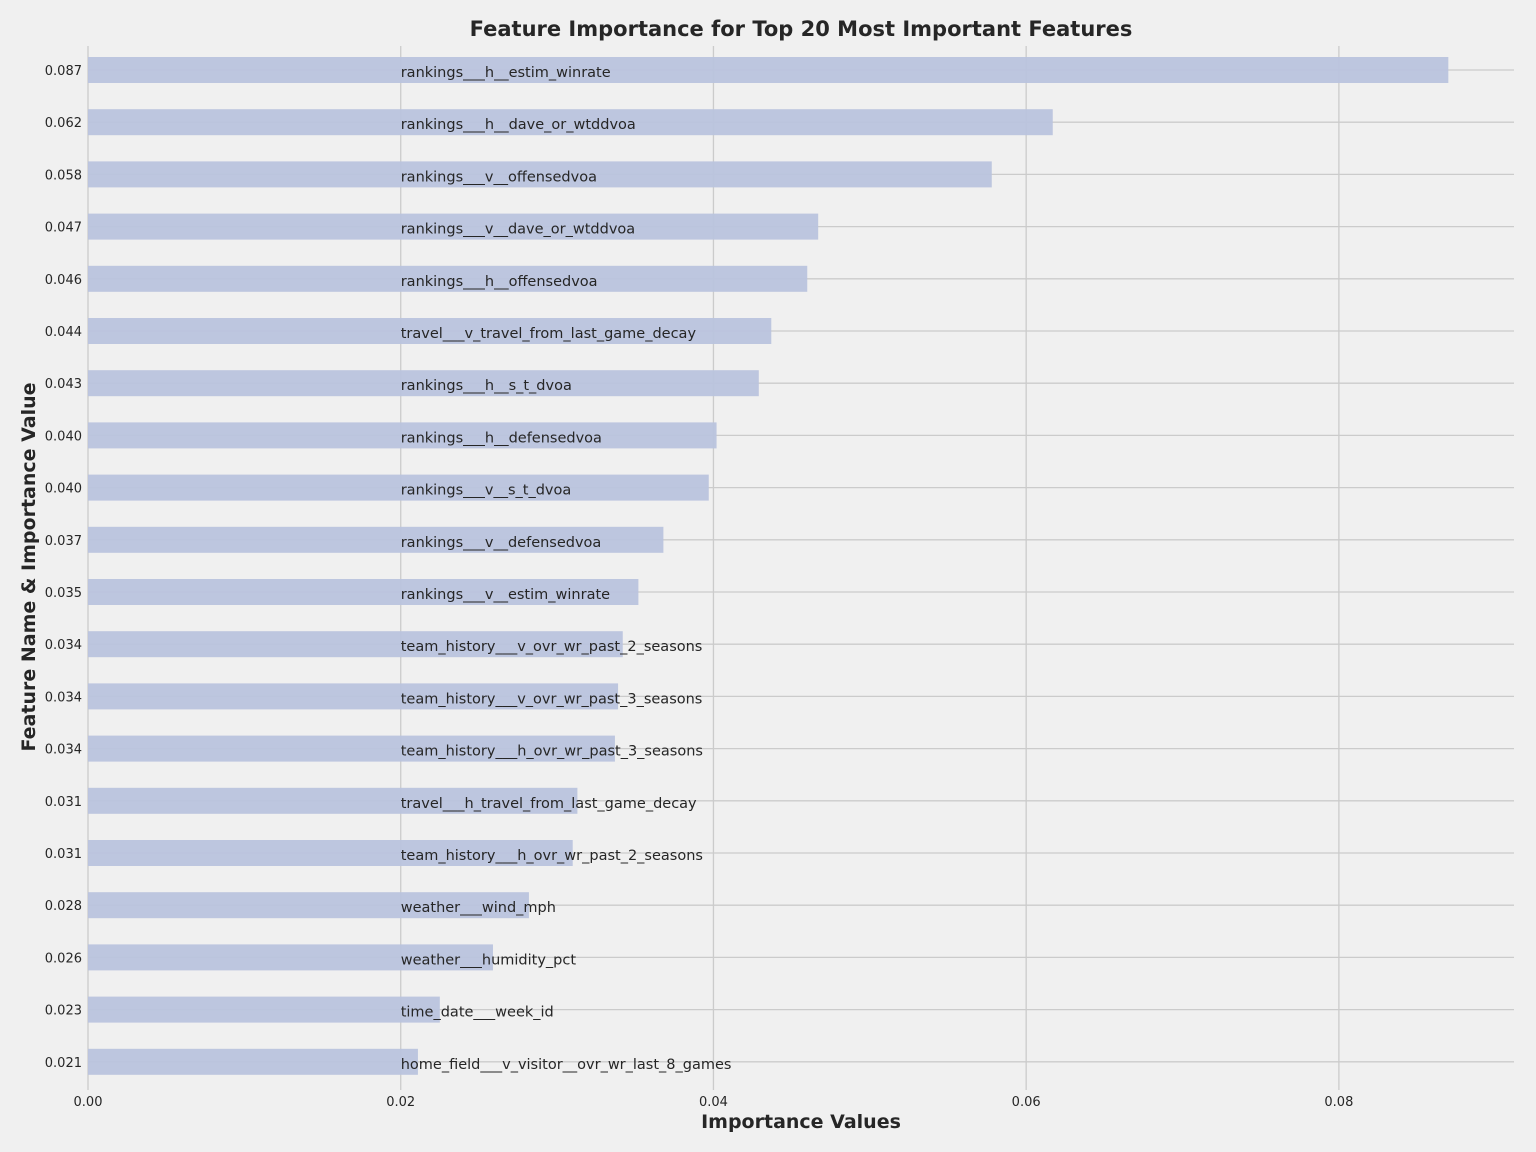 The width and height of the screenshot is (1536, 1152). I want to click on bar-feature-label: team_history___v_ovr_wr_past_2_seasons, so click(552, 647).